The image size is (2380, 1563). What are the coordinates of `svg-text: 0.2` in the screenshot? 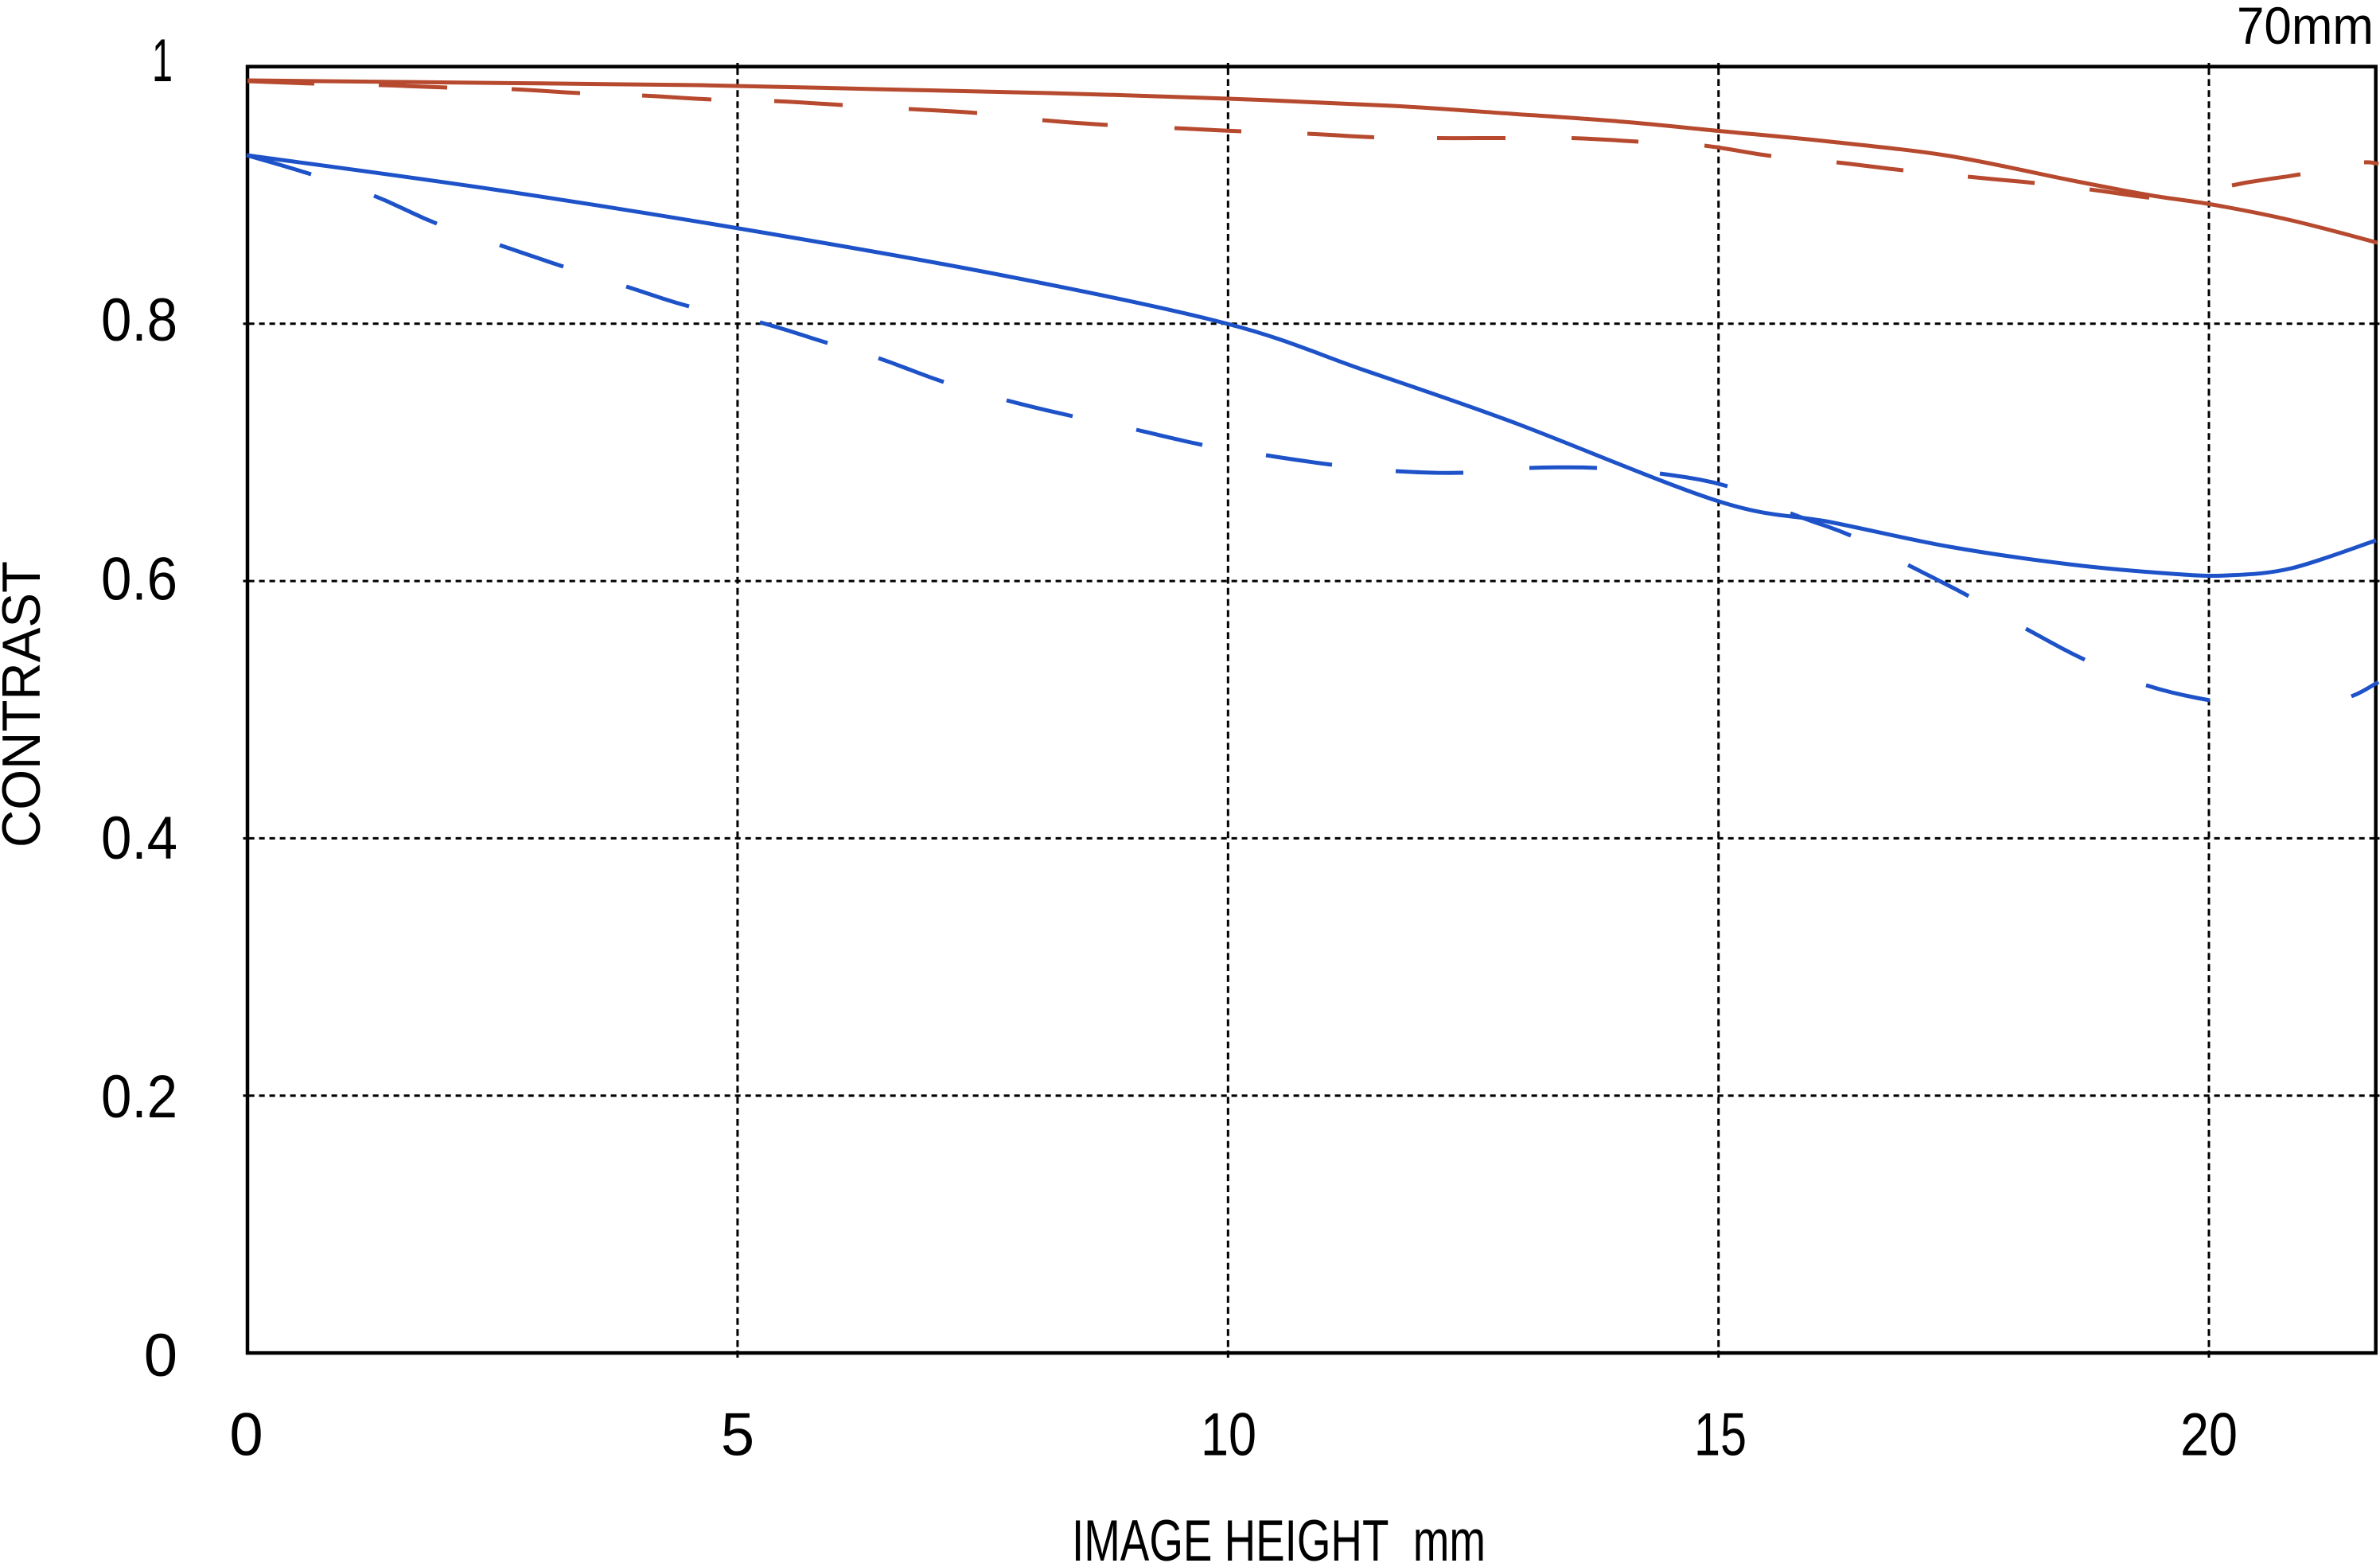 It's located at (139, 1097).